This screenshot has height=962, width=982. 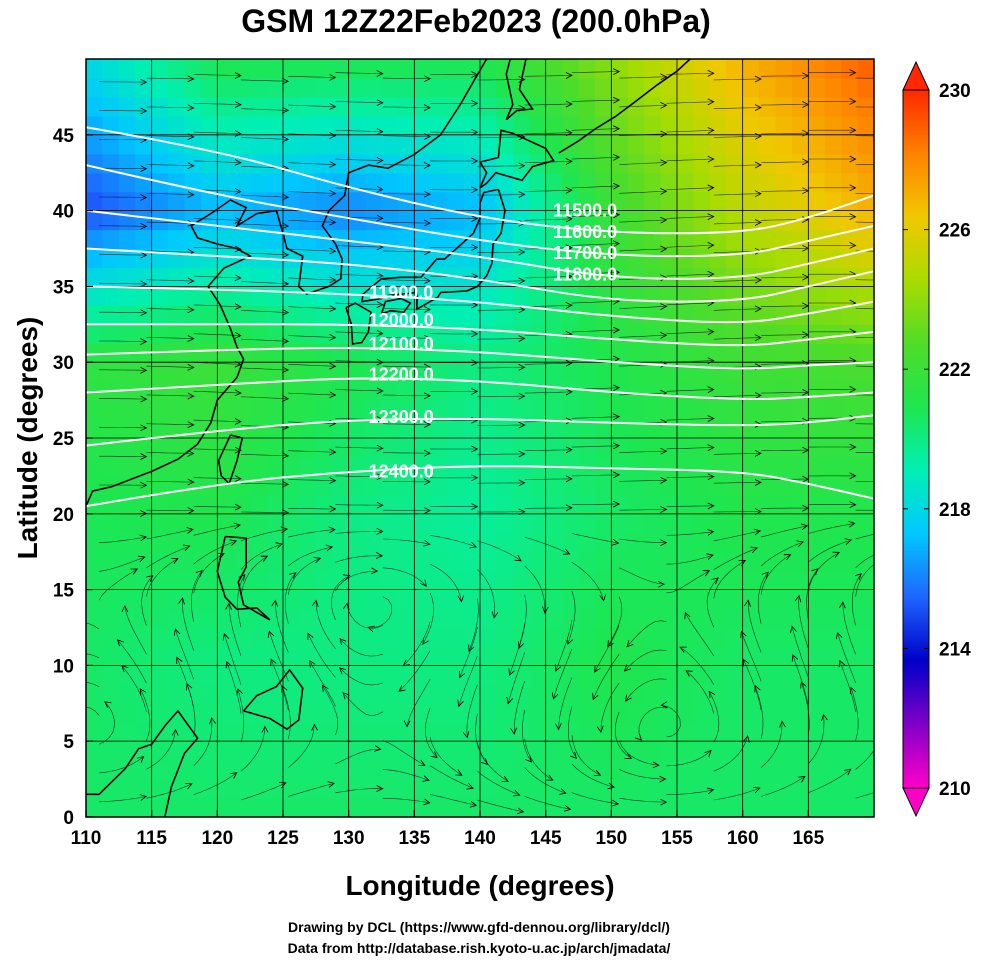 What do you see at coordinates (64, 136) in the screenshot?
I see `y-tick-label: 45` at bounding box center [64, 136].